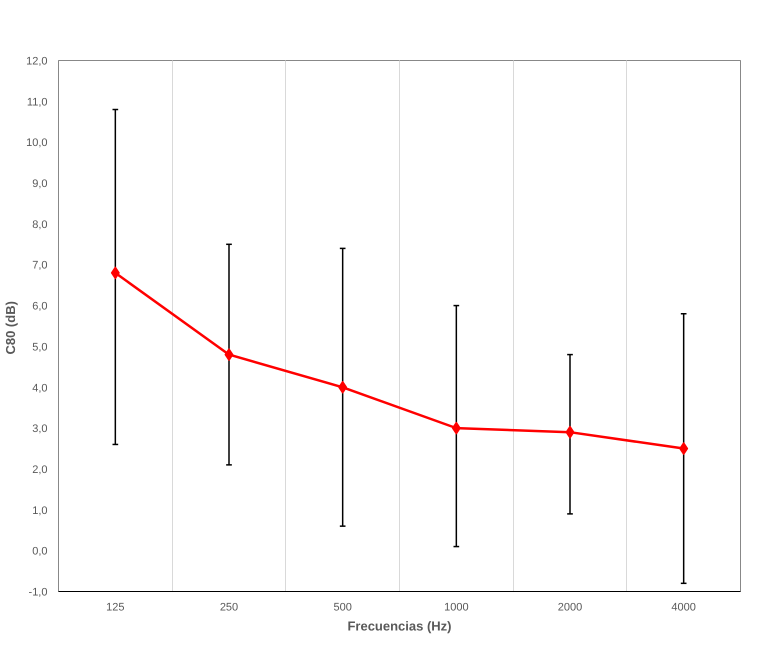 This screenshot has width=771, height=646. I want to click on y-tick-label: 3,0, so click(40, 429).